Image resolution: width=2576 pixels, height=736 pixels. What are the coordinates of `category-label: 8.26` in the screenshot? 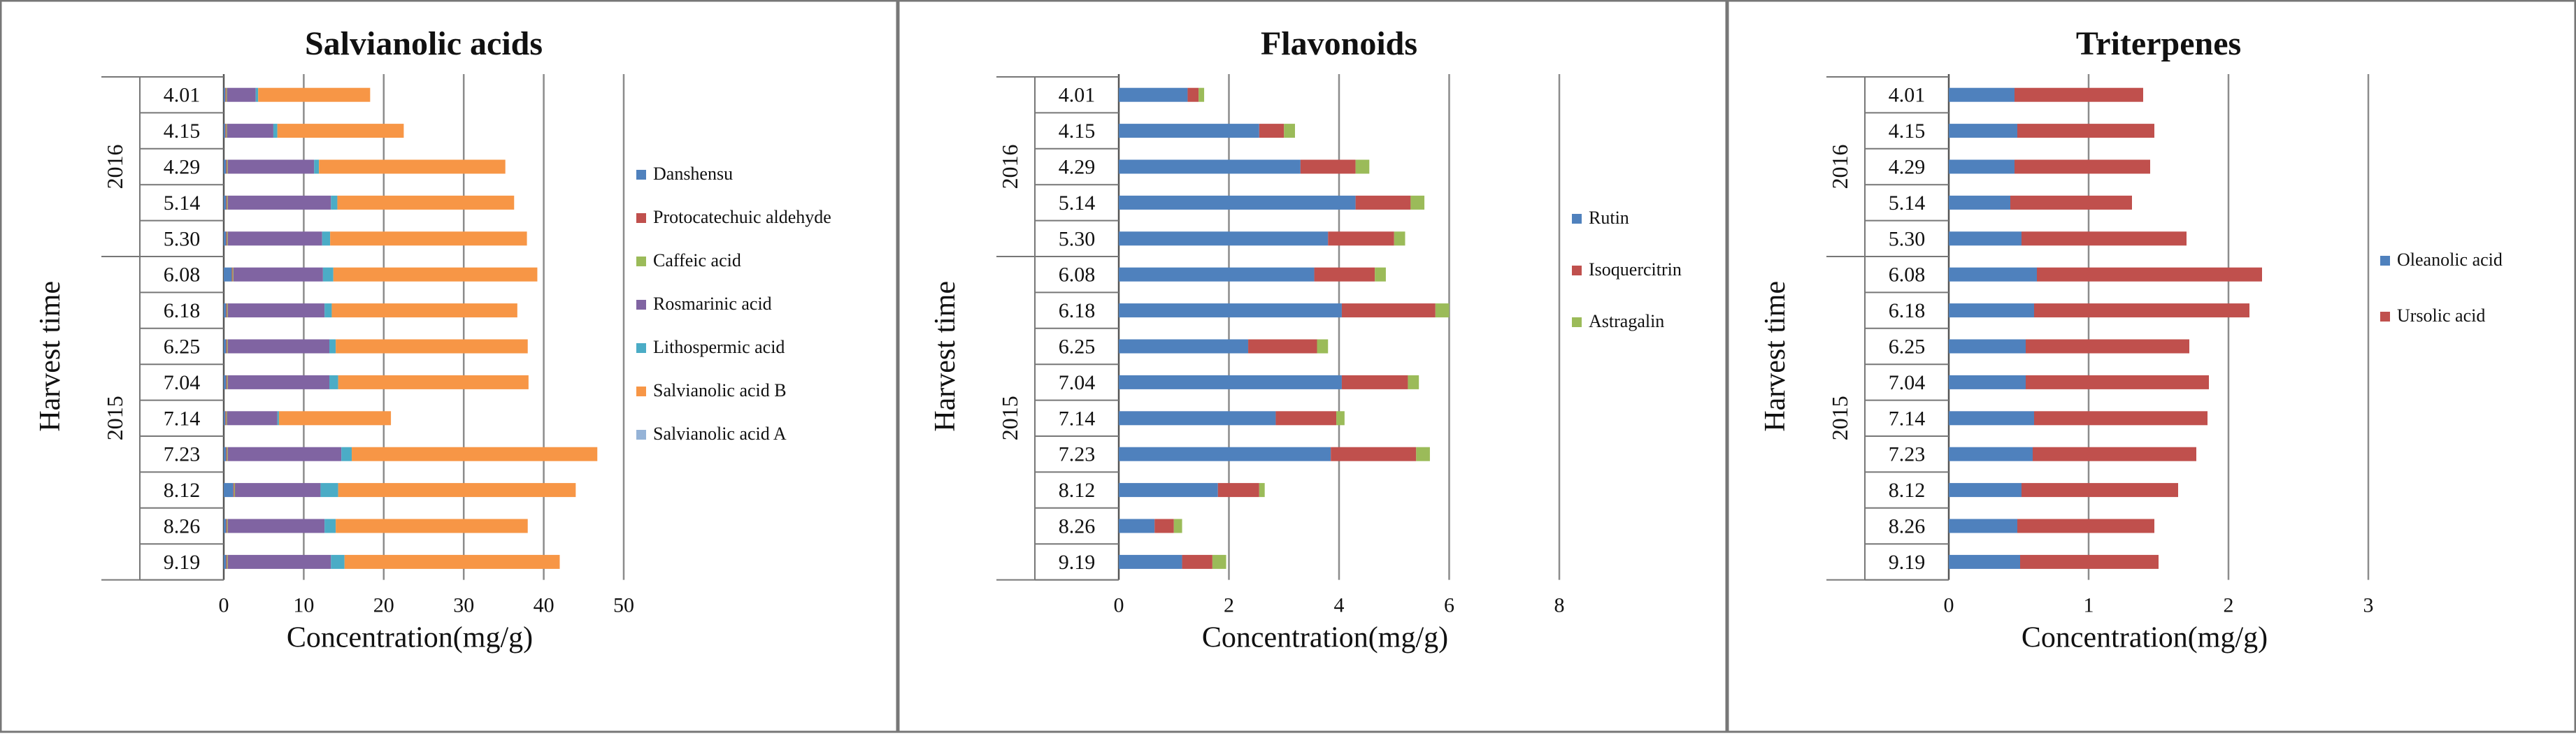 It's located at (1907, 526).